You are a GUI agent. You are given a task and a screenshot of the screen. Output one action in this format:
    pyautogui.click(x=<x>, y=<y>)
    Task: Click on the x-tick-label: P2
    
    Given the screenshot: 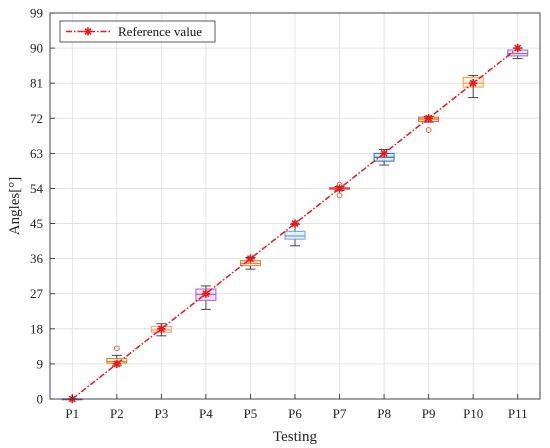 What is the action you would take?
    pyautogui.click(x=117, y=413)
    